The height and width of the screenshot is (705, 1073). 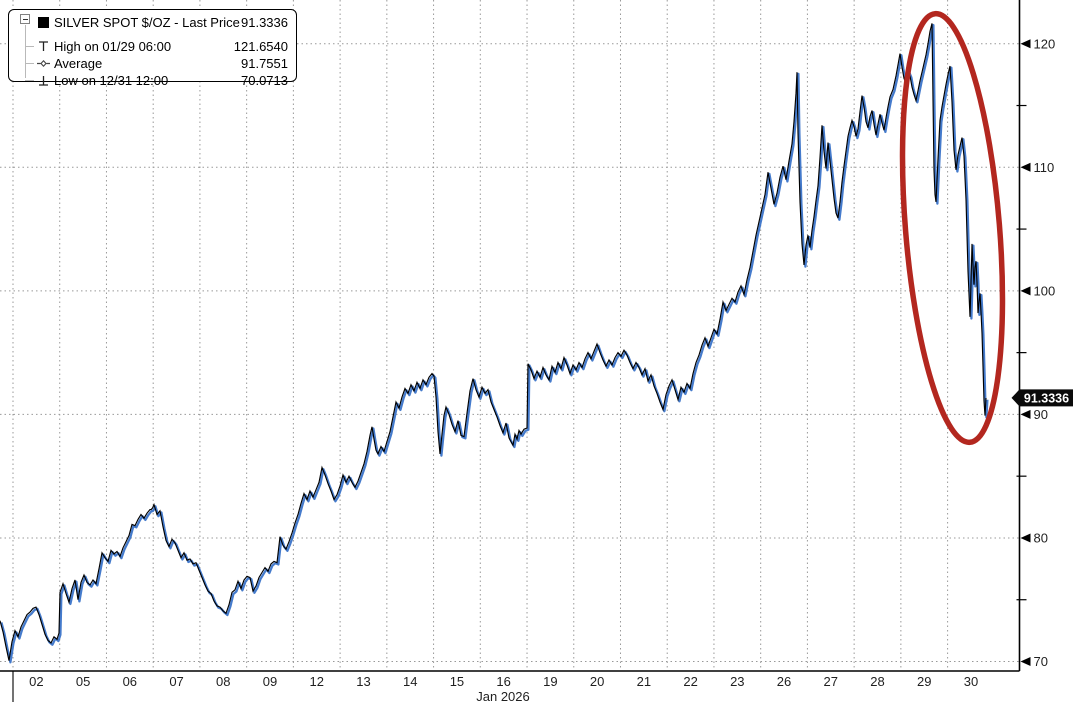 I want to click on y-tick-label: 120, so click(x=1045, y=43).